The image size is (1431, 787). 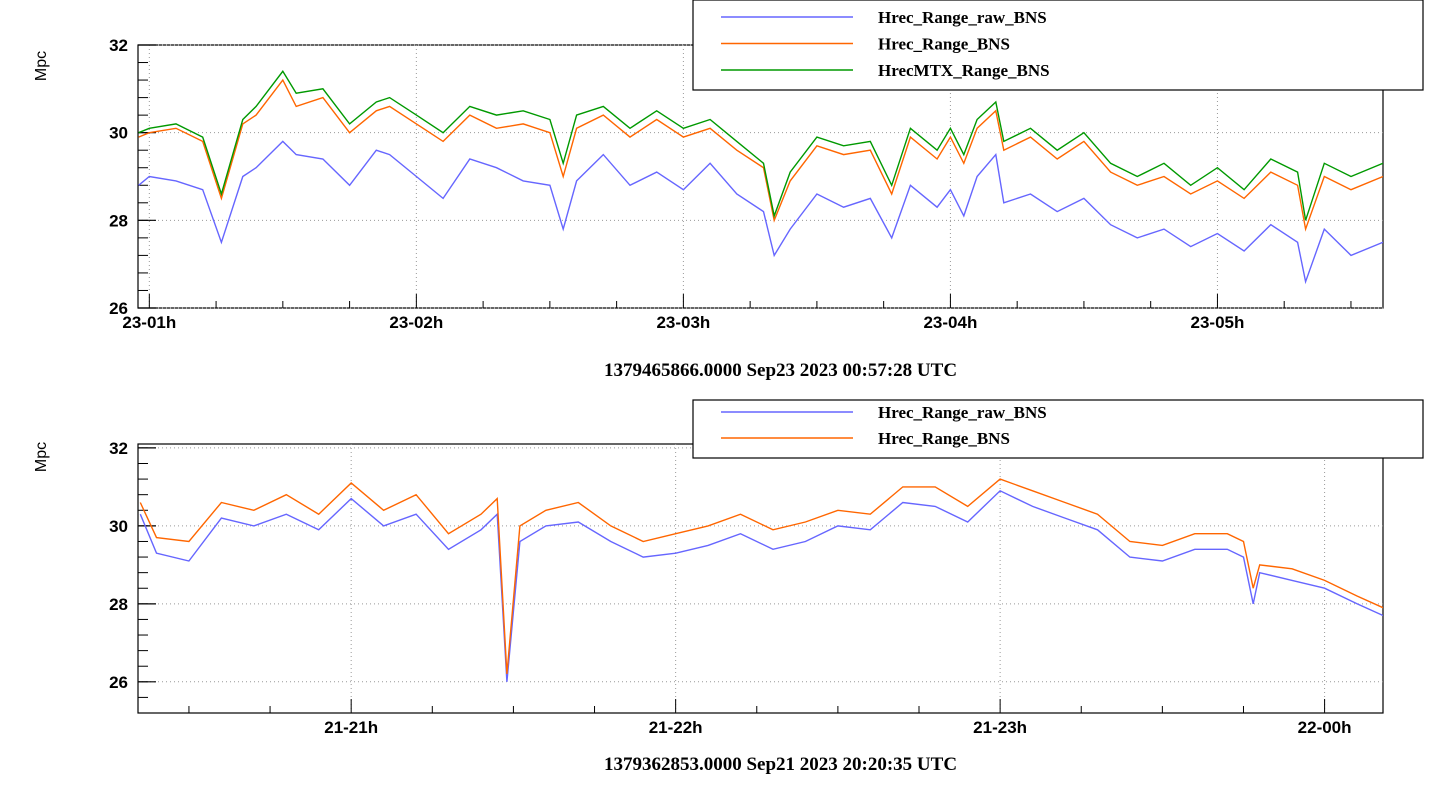 I want to click on x-tick-label: 23-01h, so click(x=149, y=322).